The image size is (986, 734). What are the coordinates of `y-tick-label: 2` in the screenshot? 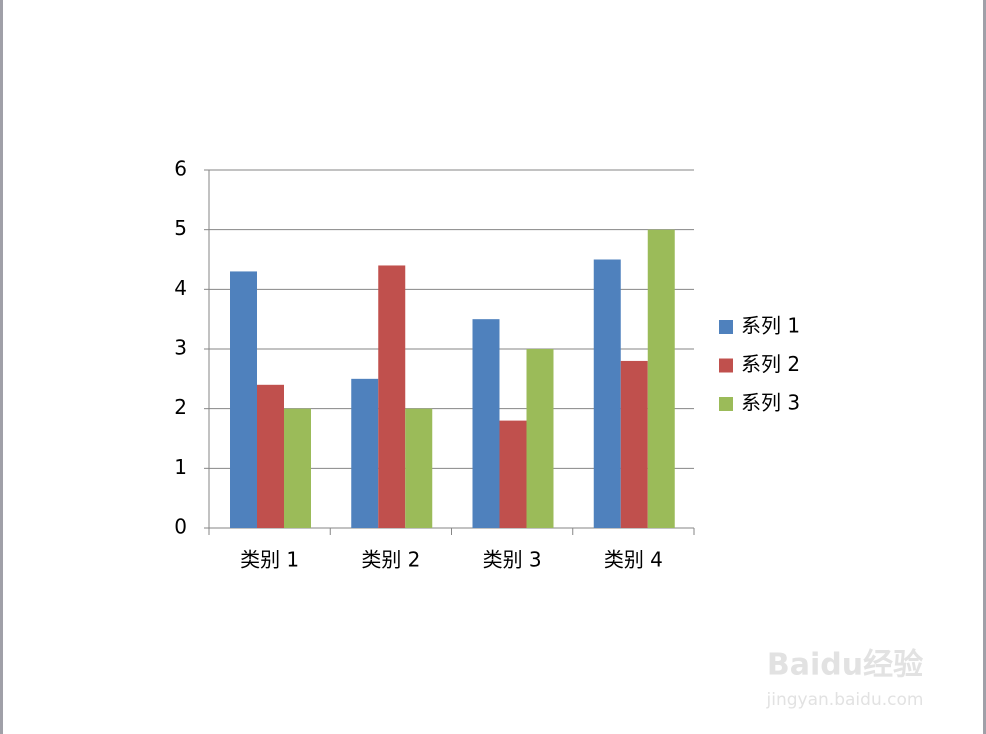 It's located at (180, 407).